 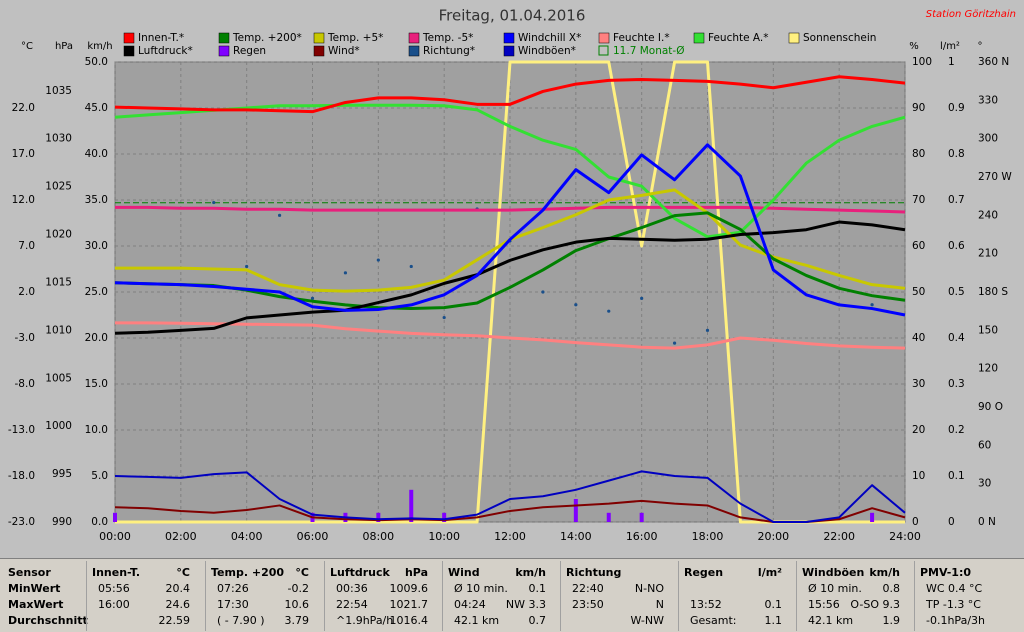 I want to click on legend-label: Richtung*, so click(x=449, y=51).